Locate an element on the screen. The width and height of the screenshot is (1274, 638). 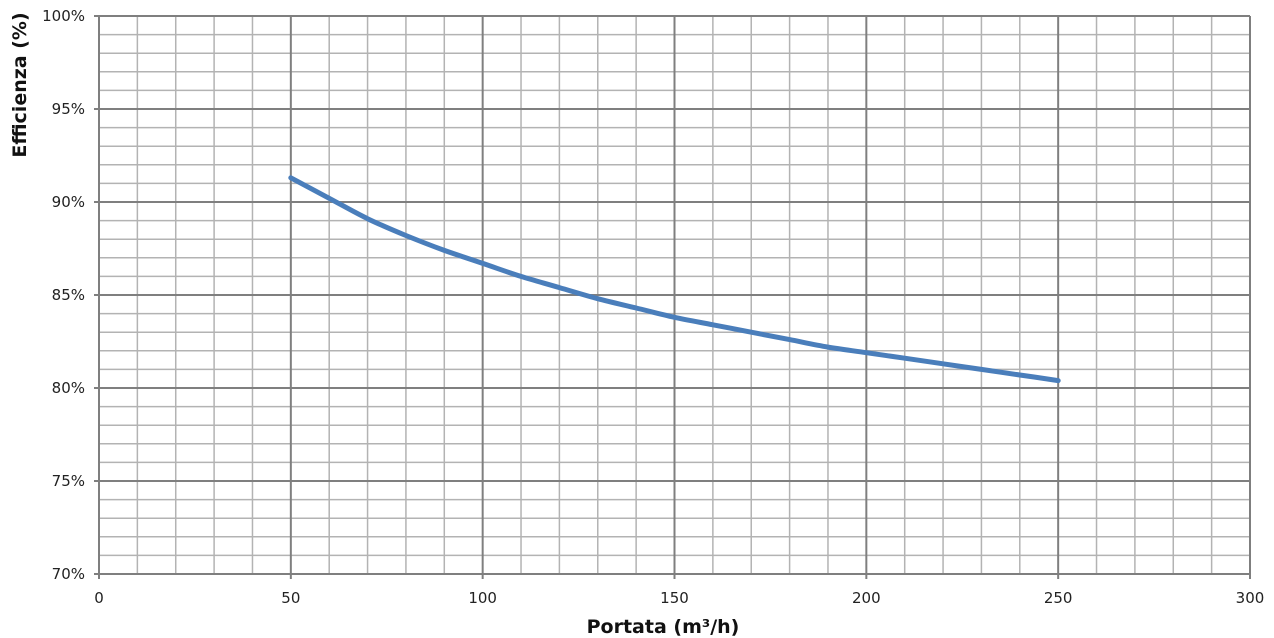
x-tick-label: 100 is located at coordinates (482, 598).